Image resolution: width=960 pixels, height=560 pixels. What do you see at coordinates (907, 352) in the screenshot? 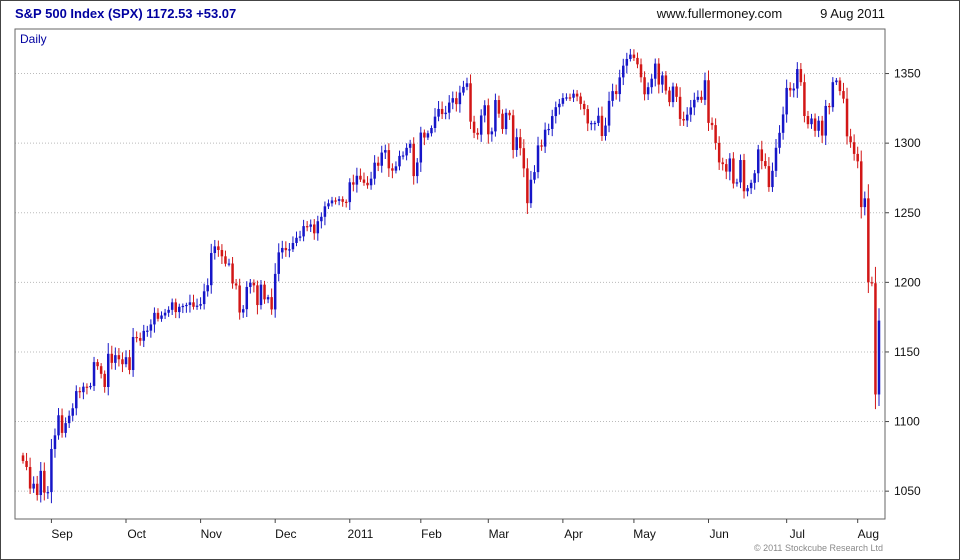
I see `y-axis-label: 1150` at bounding box center [907, 352].